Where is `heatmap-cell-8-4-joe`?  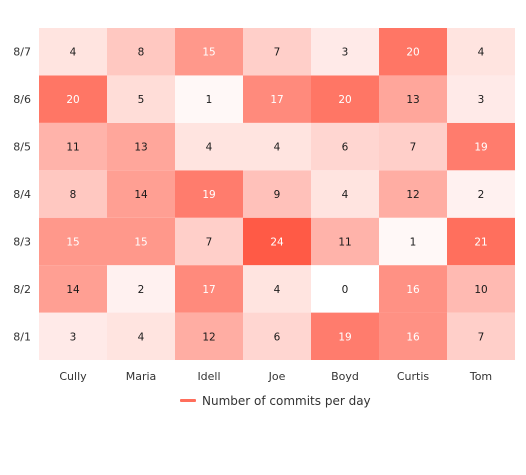 heatmap-cell-8-4-joe is located at coordinates (277, 194).